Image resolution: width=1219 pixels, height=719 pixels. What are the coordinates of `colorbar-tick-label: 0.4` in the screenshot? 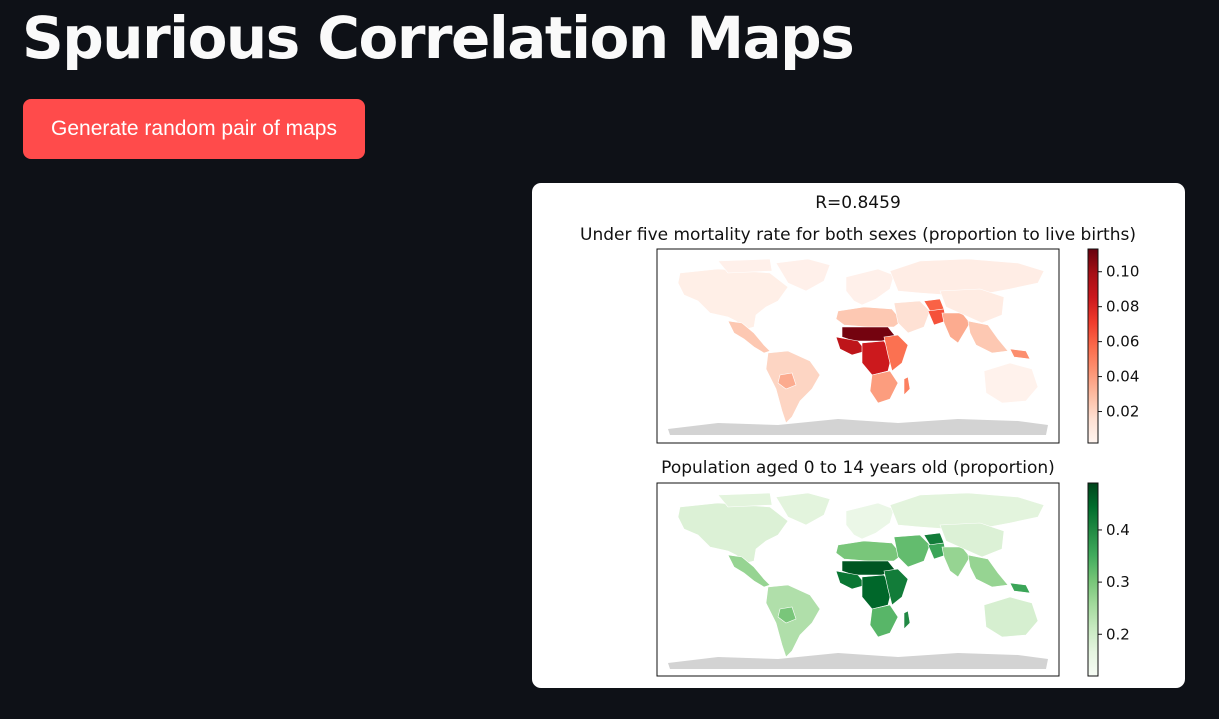 It's located at (1118, 530).